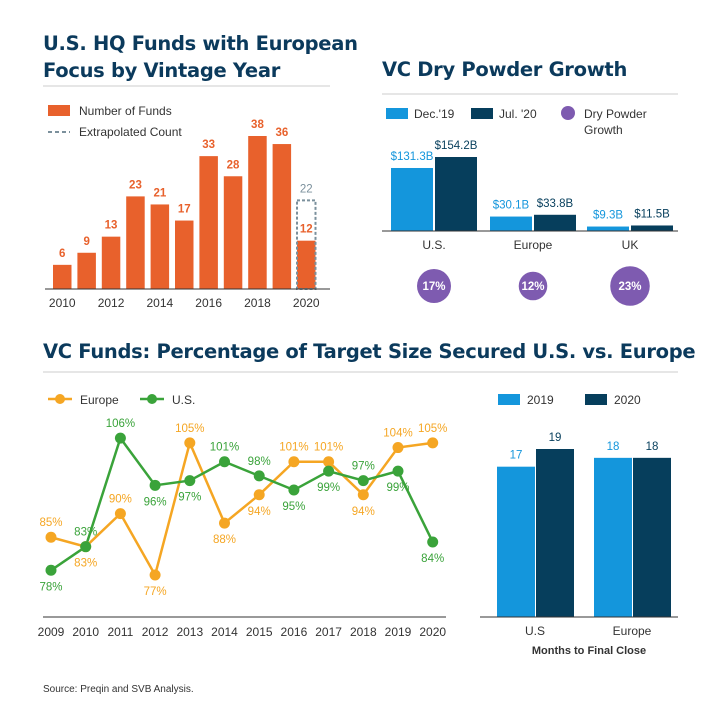 This screenshot has height=715, width=715. I want to click on us-label-2018: 97%, so click(363, 467).